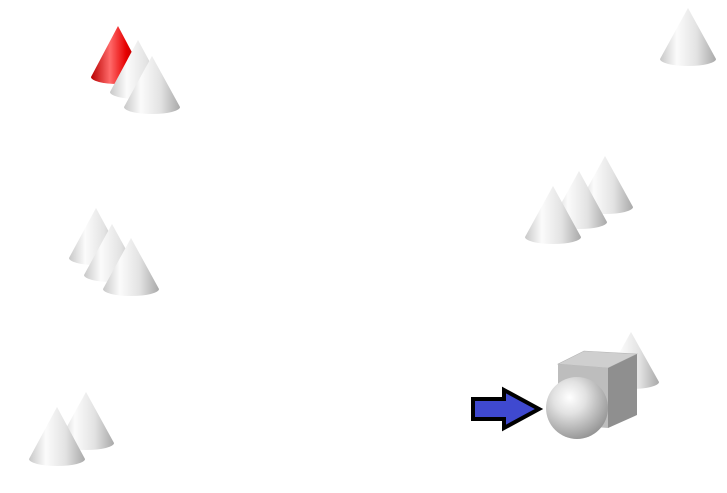  Describe the element at coordinates (622, 391) in the screenshot. I see `cube-side-face` at that location.